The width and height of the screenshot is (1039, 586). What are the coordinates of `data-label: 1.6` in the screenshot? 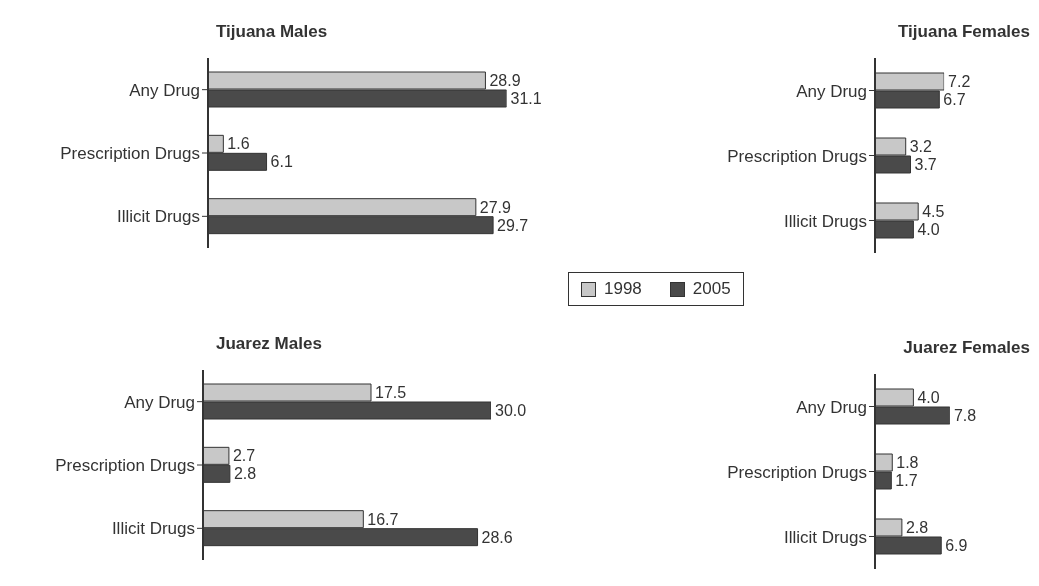 It's located at (238, 144).